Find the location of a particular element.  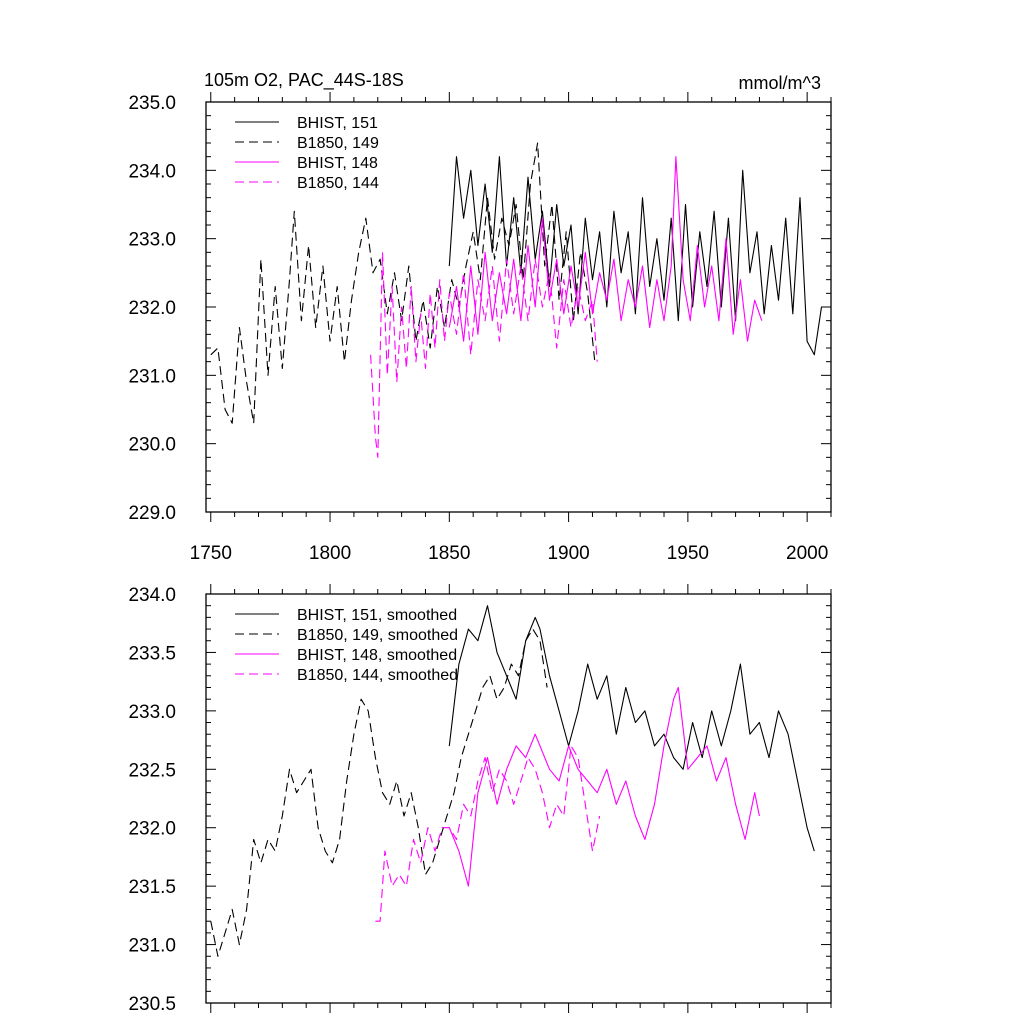

units-label: mmol/m^3 is located at coordinates (780, 83).